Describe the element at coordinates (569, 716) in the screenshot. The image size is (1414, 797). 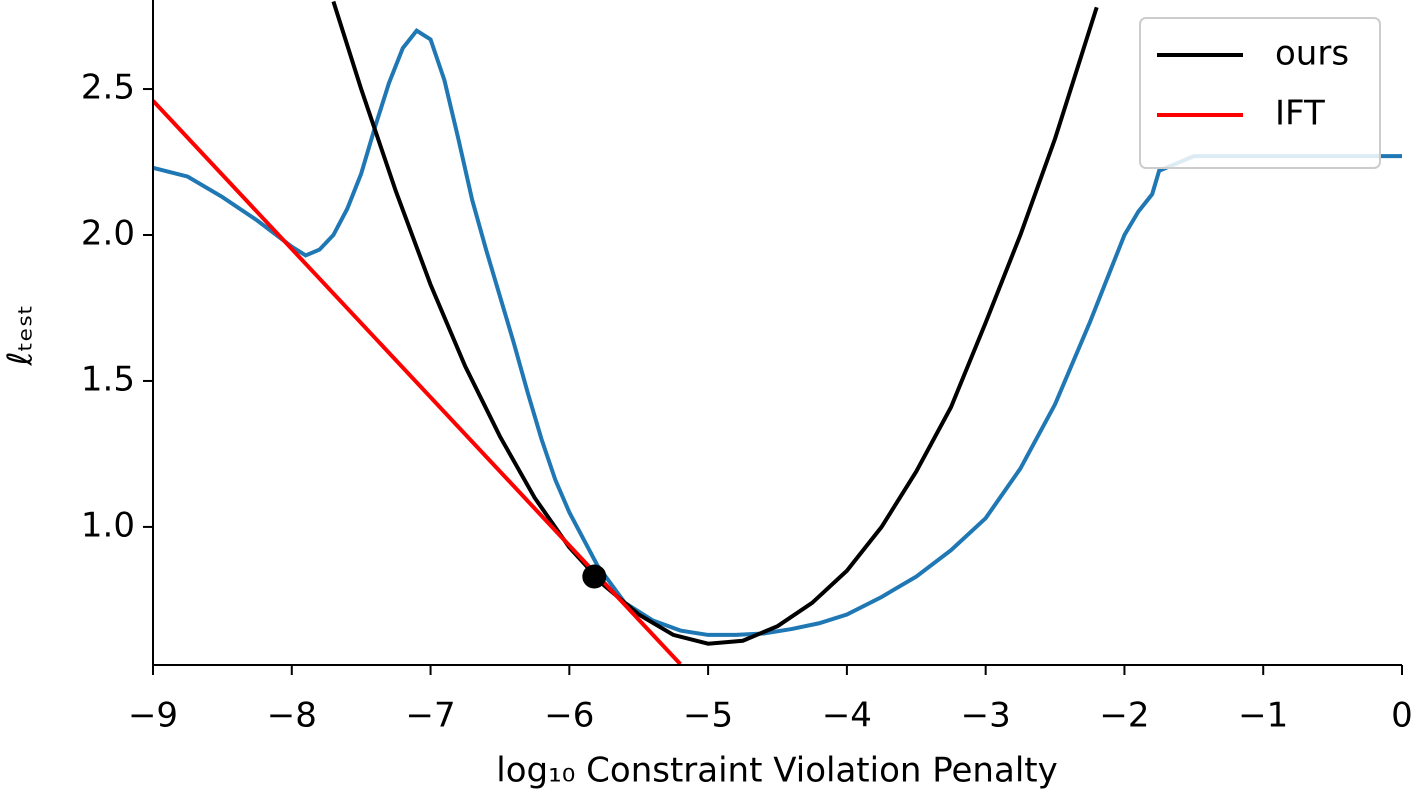
I see `x-tick-label: −6` at that location.